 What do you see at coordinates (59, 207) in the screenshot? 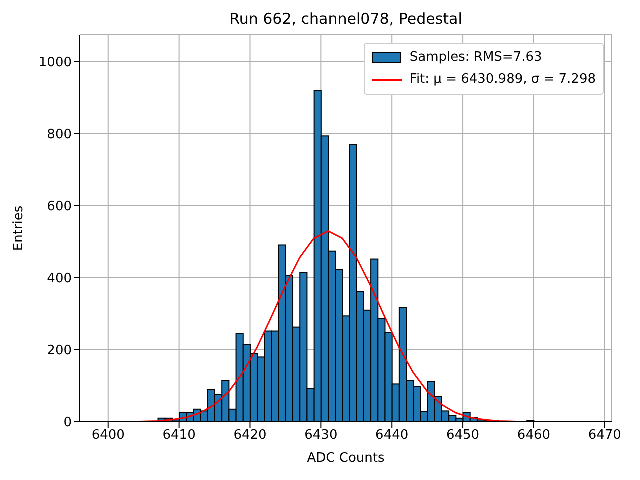
I see `y-tick-label: 600` at bounding box center [59, 207].